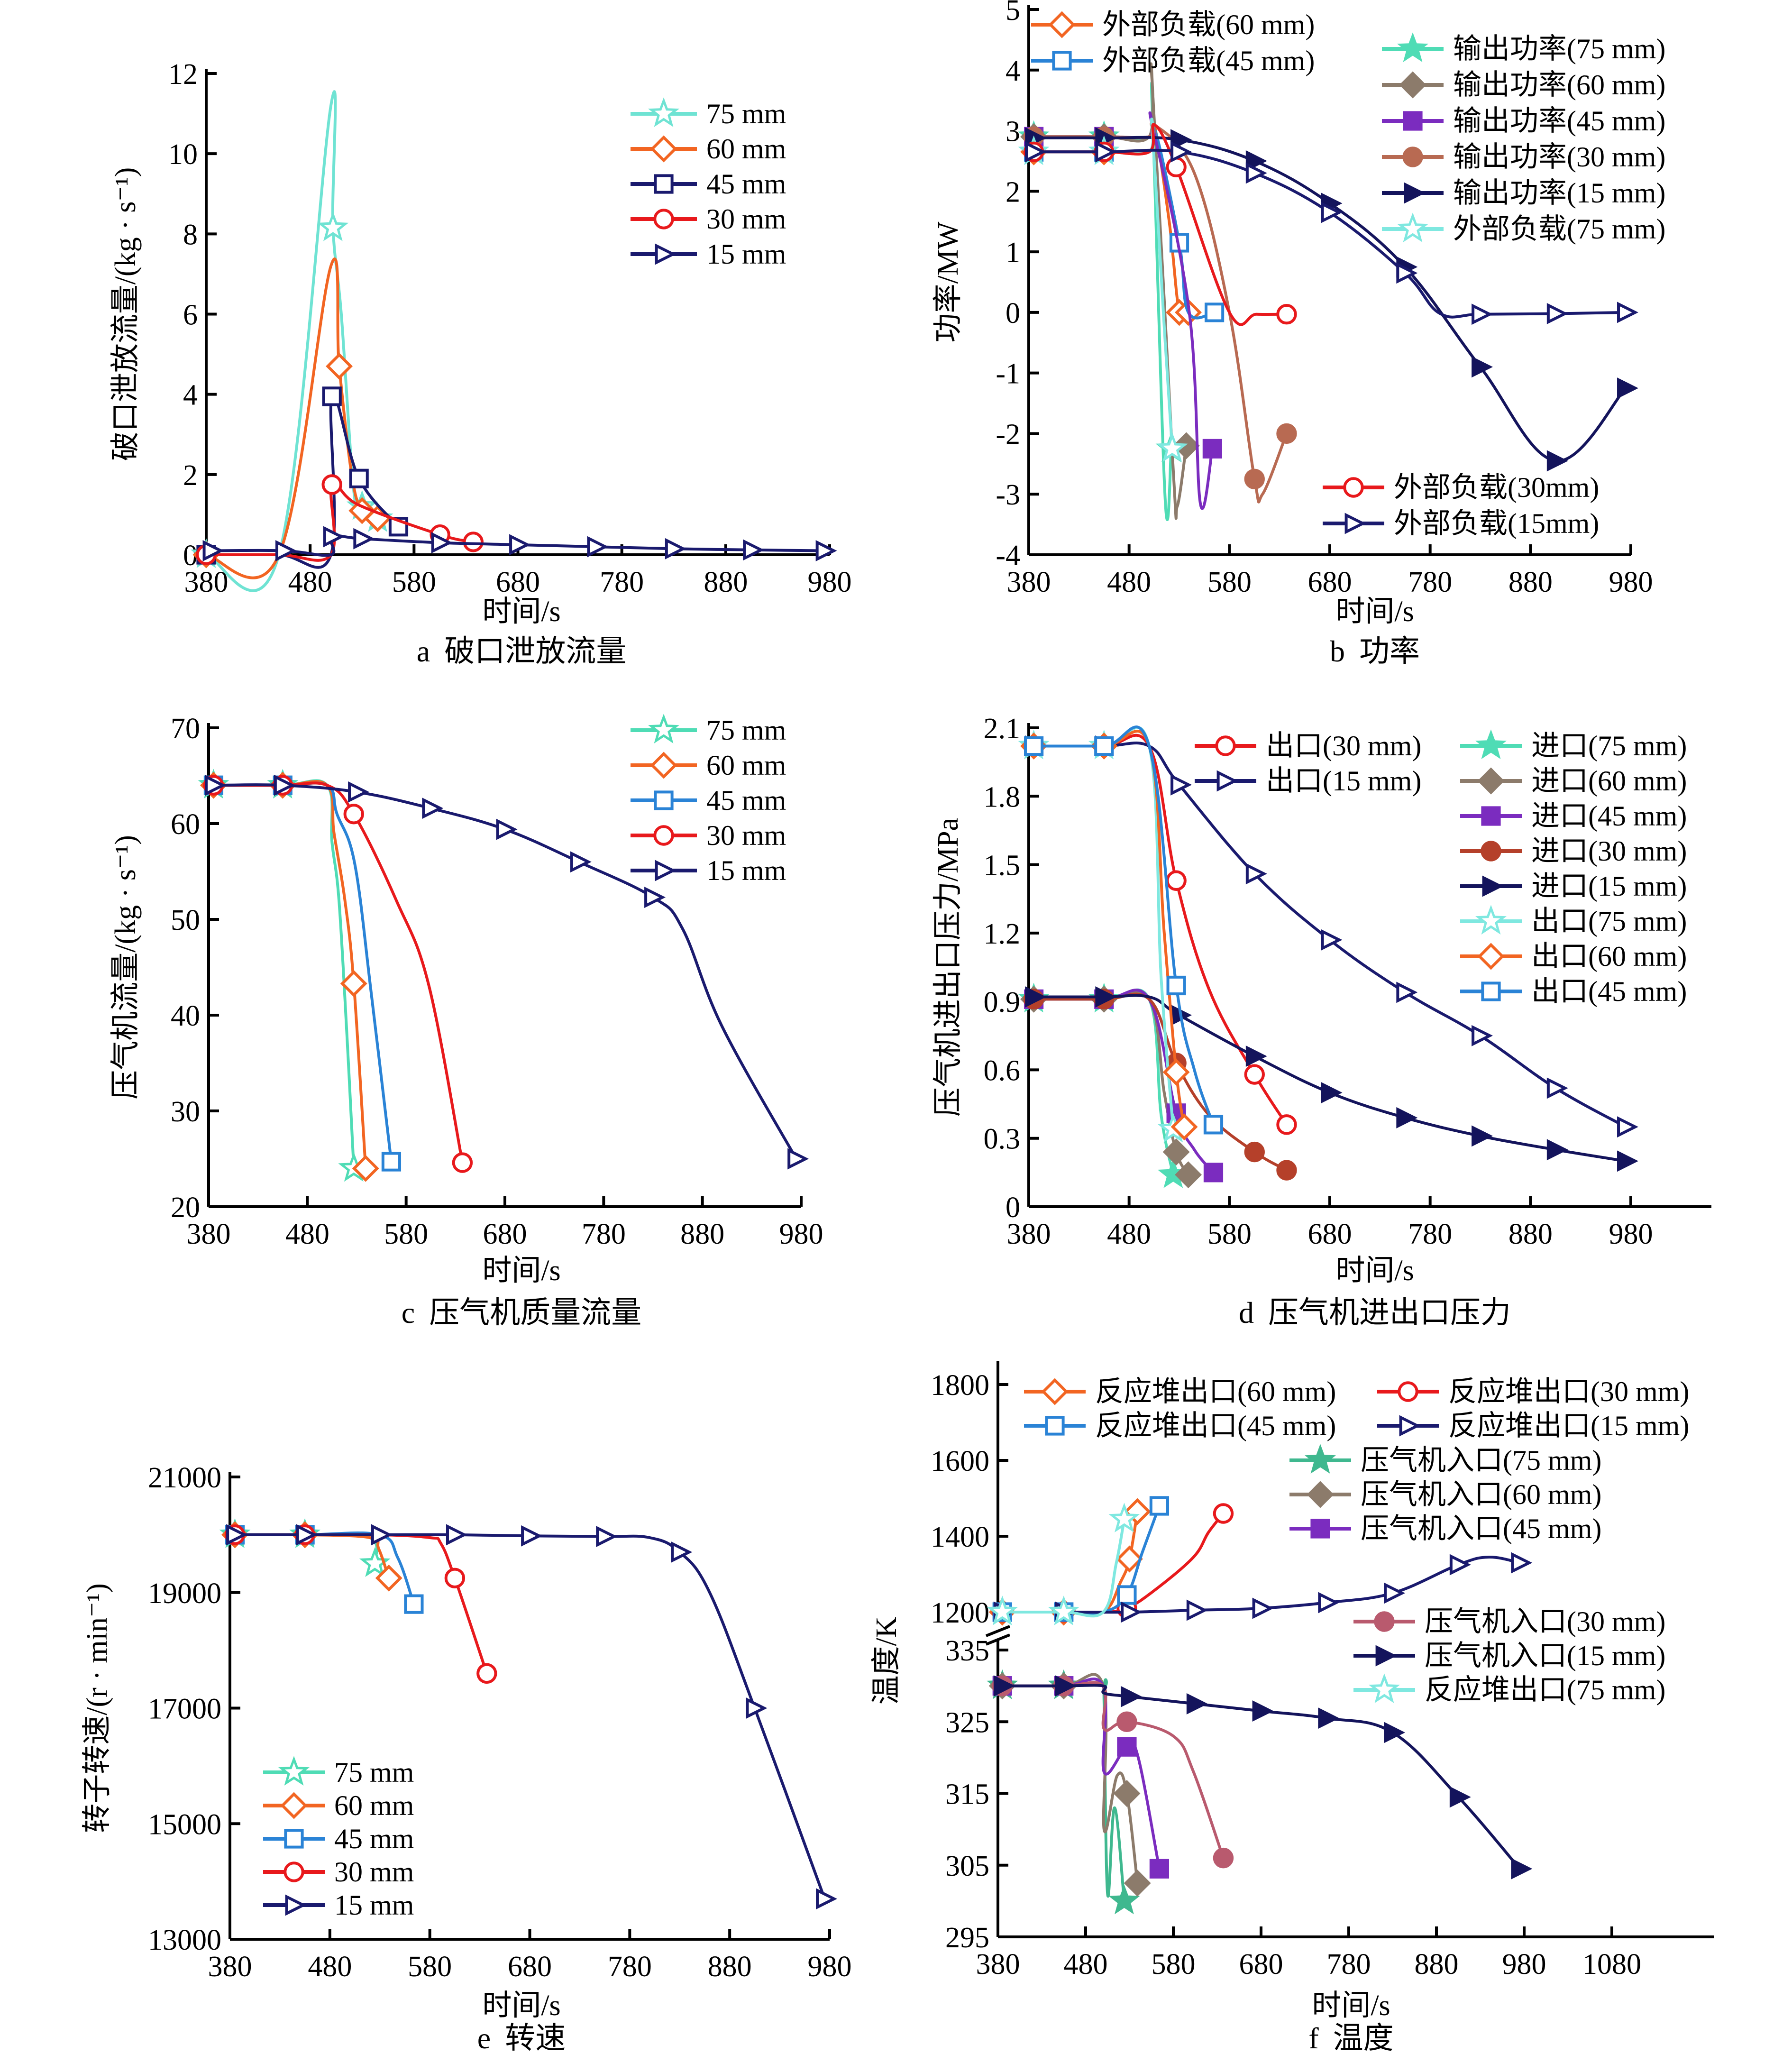 This screenshot has height=2054, width=1792. I want to click on legend-item: 反应堆出口(60 mm), so click(1180, 1392).